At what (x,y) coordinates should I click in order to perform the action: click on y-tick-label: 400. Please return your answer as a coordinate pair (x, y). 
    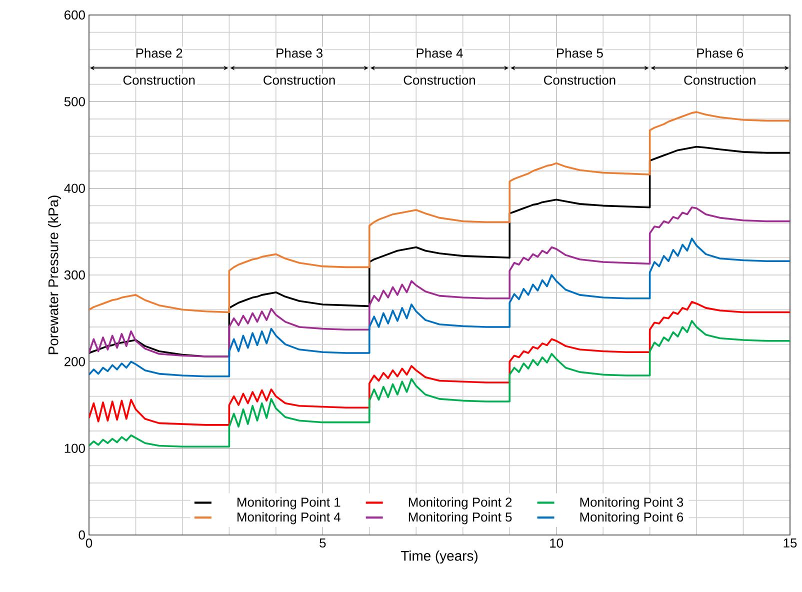
    Looking at the image, I should click on (74, 188).